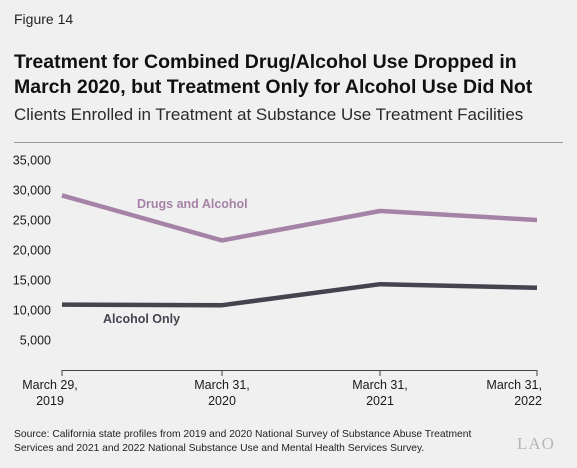 The width and height of the screenshot is (577, 468). What do you see at coordinates (32, 191) in the screenshot?
I see `y-tick-label: 30,000` at bounding box center [32, 191].